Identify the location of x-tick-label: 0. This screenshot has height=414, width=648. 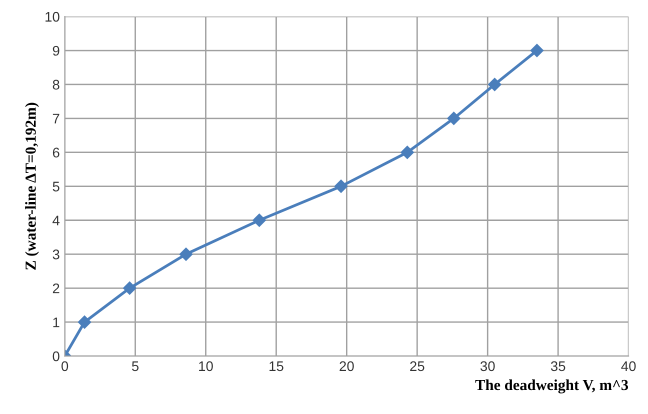
(64, 366).